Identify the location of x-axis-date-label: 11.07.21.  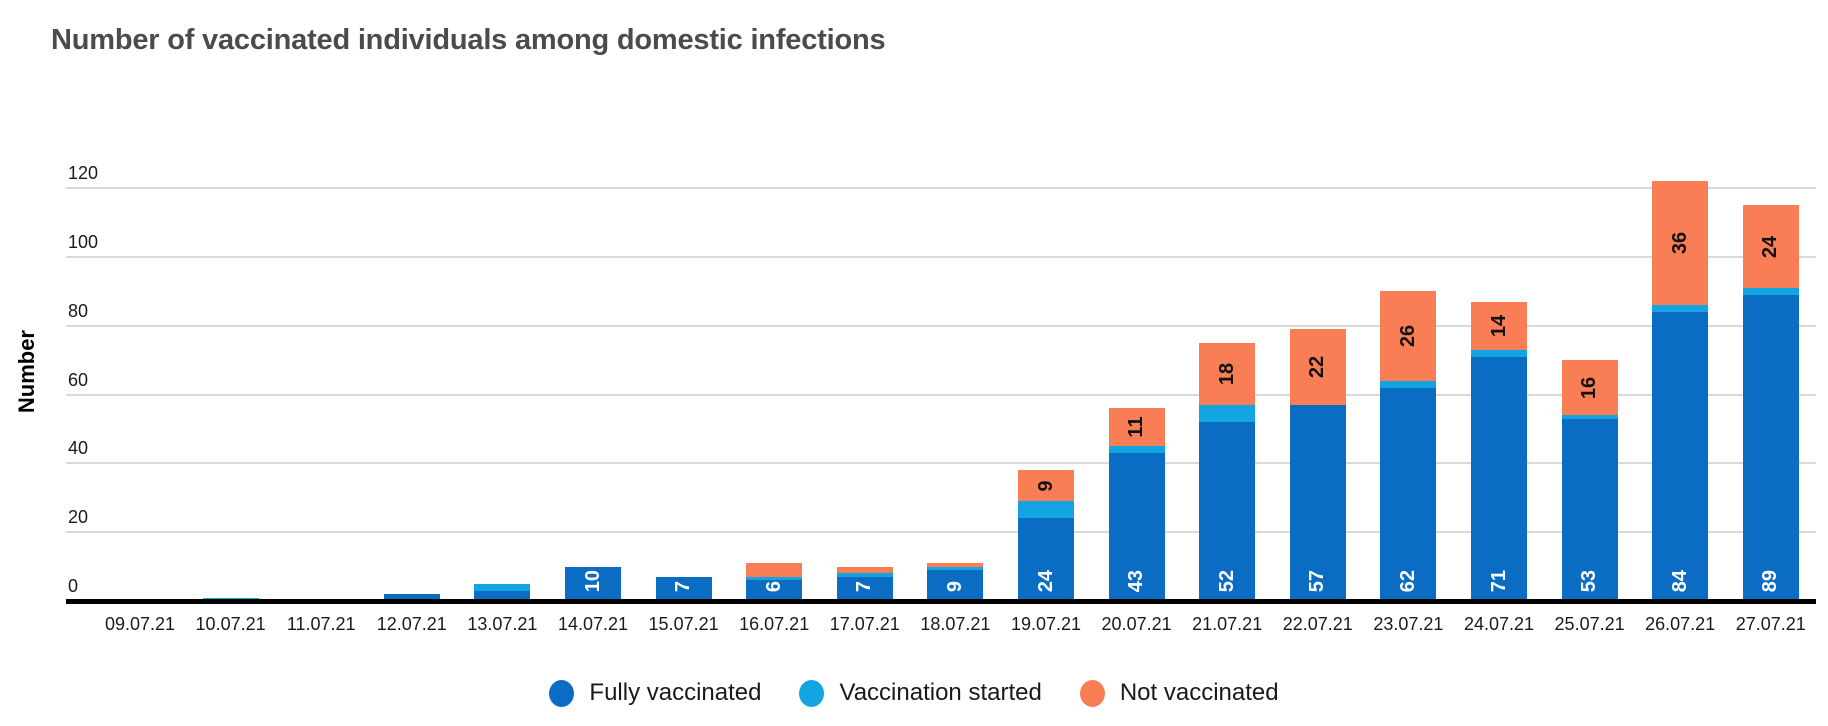
(321, 624).